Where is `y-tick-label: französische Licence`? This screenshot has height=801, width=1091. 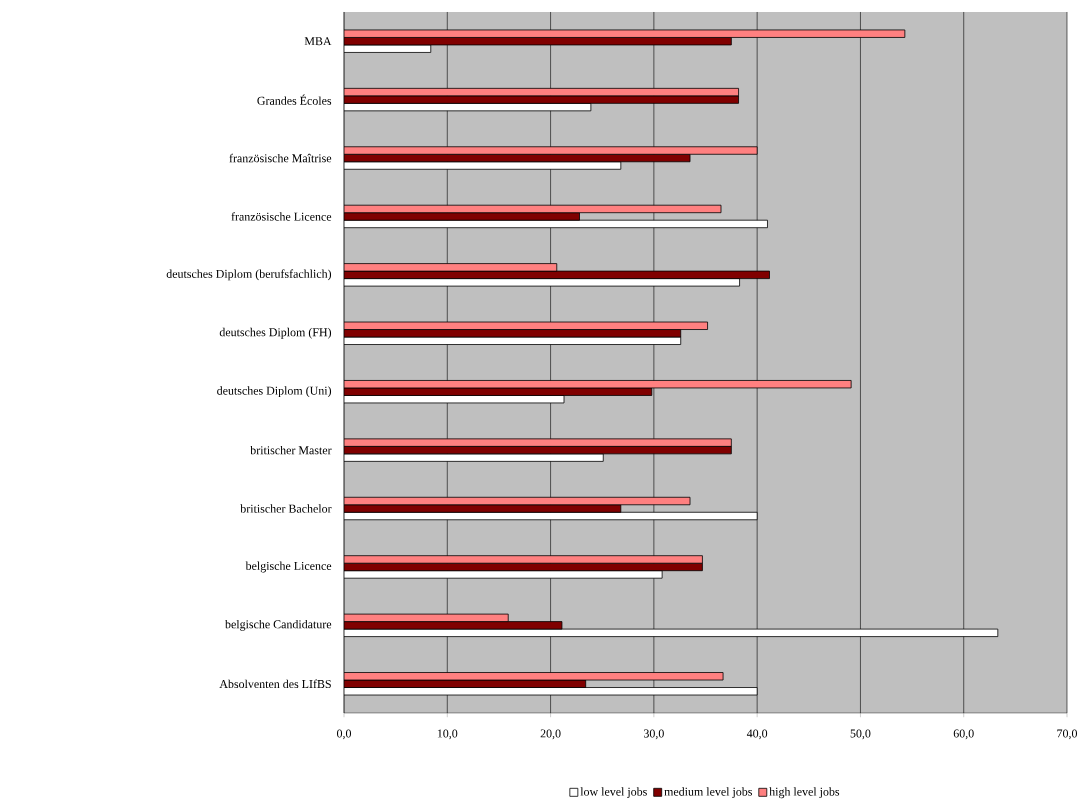
y-tick-label: französische Licence is located at coordinates (281, 216).